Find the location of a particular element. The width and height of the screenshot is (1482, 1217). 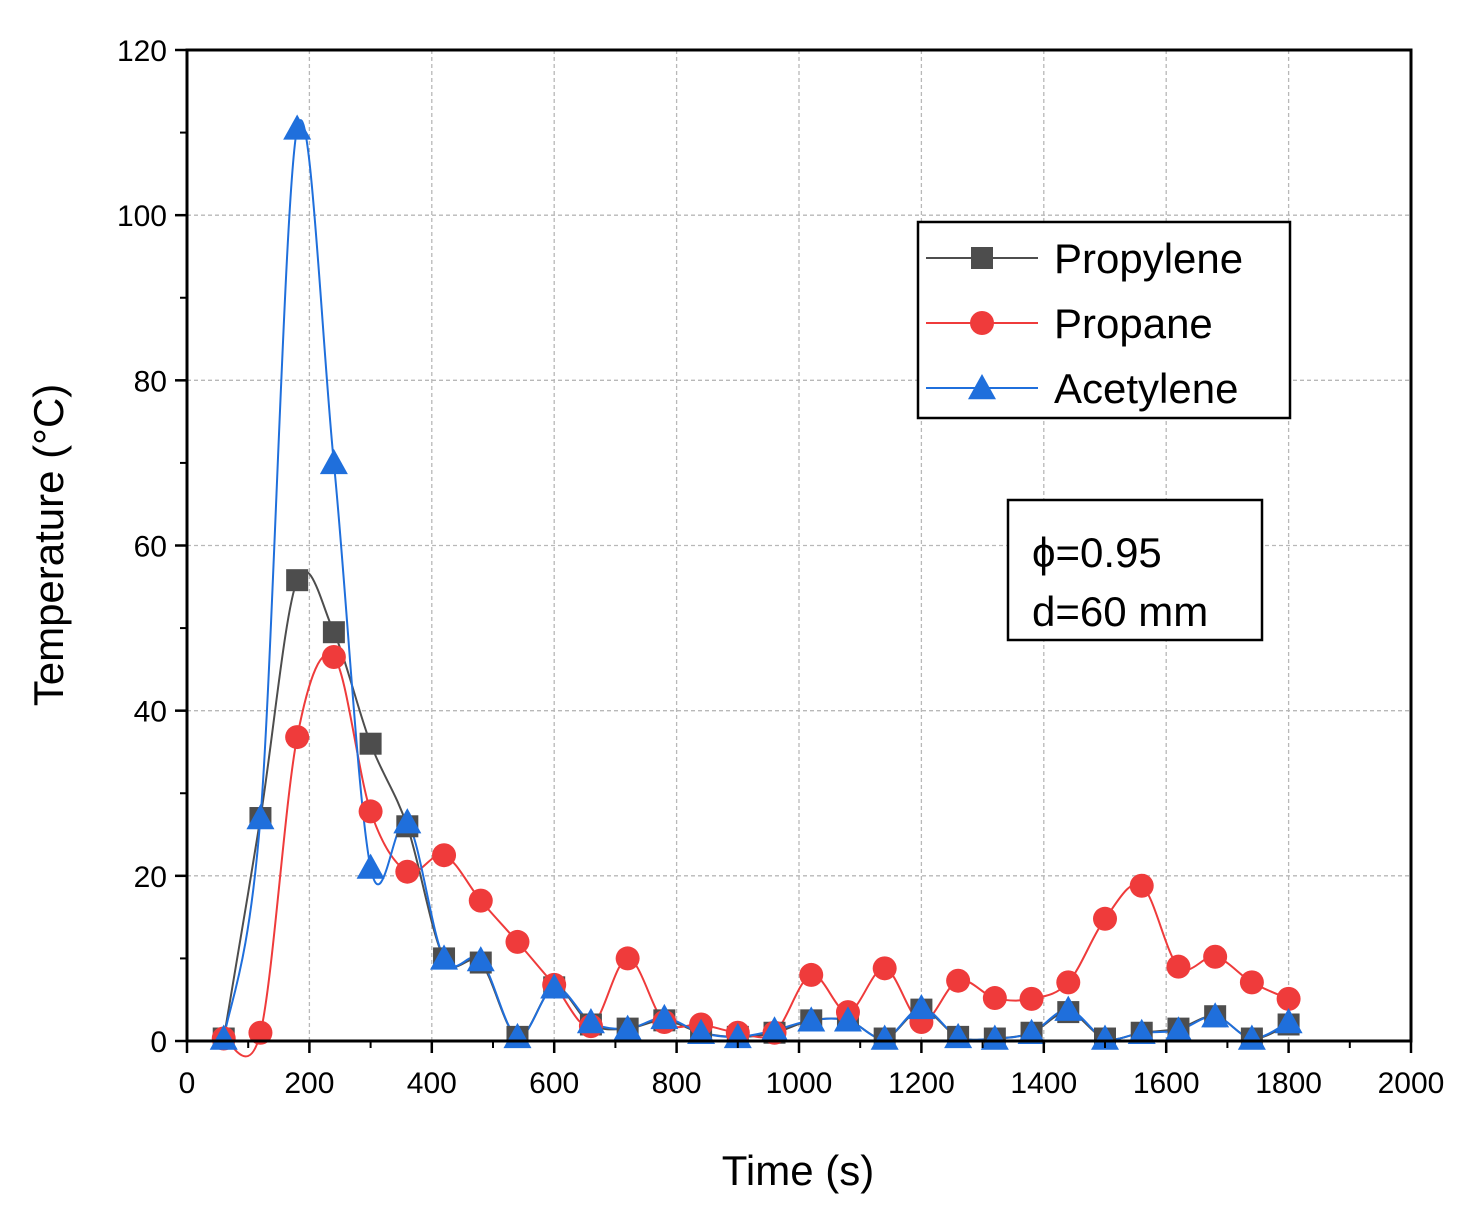

legend-label-acetylene: Acetylene is located at coordinates (1146, 388).